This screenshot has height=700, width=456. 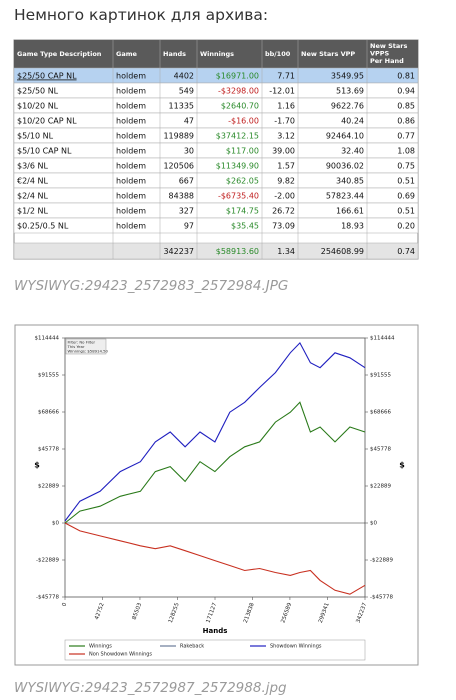 What do you see at coordinates (59, 54) in the screenshot?
I see `column-header: Game Type Description` at bounding box center [59, 54].